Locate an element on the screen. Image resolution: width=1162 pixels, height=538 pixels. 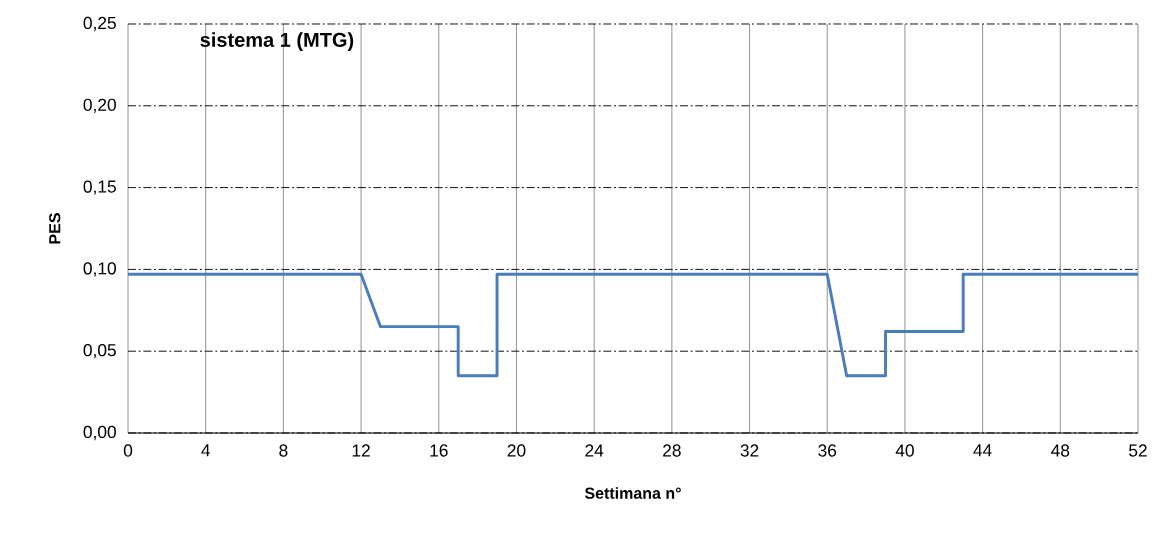
y-tick-label: 0,05 is located at coordinates (99, 351).